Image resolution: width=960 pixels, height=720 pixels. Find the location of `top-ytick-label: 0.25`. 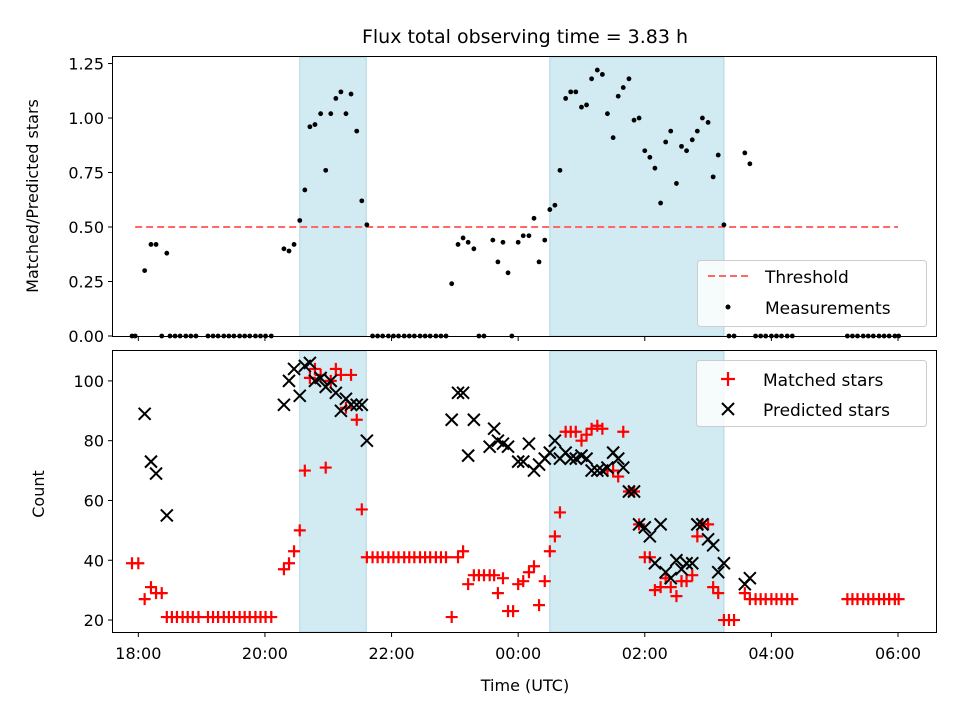

top-ytick-label: 0.25 is located at coordinates (86, 282).